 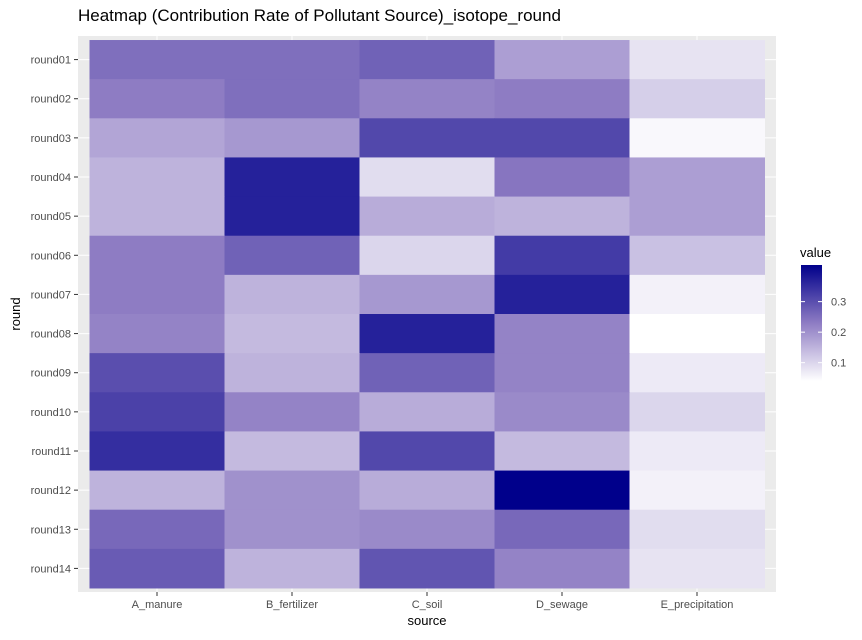 I want to click on y-tick-label: round07, so click(x=51, y=295).